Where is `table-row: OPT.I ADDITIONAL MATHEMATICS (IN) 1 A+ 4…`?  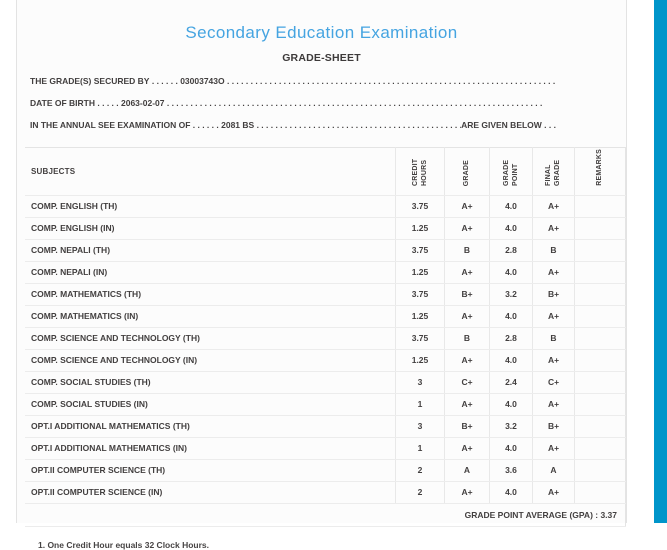
table-row: OPT.I ADDITIONAL MATHEMATICS (IN) 1 A+ 4… is located at coordinates (325, 448).